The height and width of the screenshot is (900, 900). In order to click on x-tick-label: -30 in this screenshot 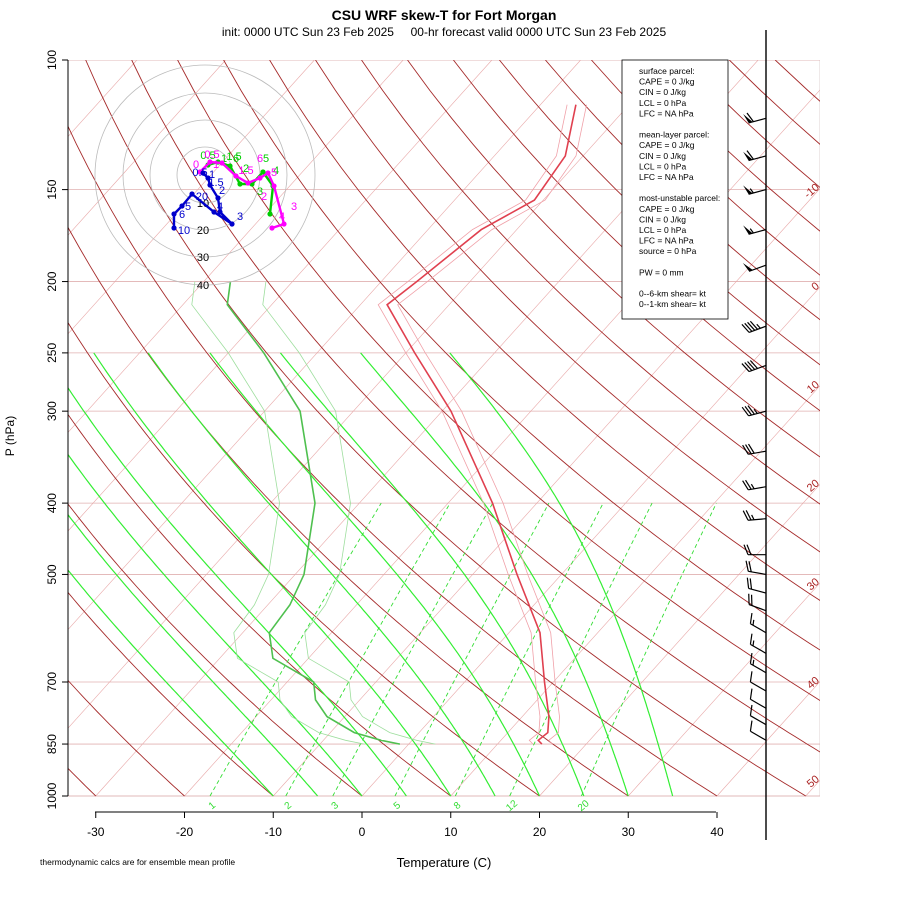, I will do `click(96, 832)`.